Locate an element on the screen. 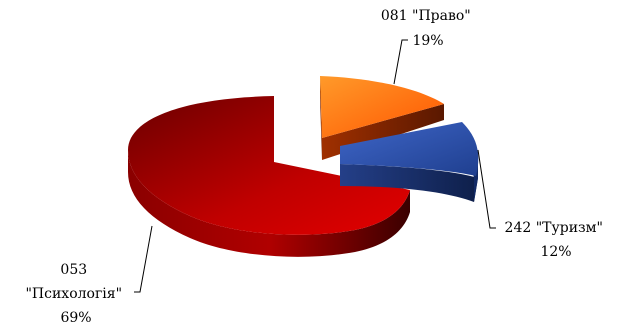 This screenshot has width=630, height=327. leader-line-turyzm is located at coordinates (486, 189).